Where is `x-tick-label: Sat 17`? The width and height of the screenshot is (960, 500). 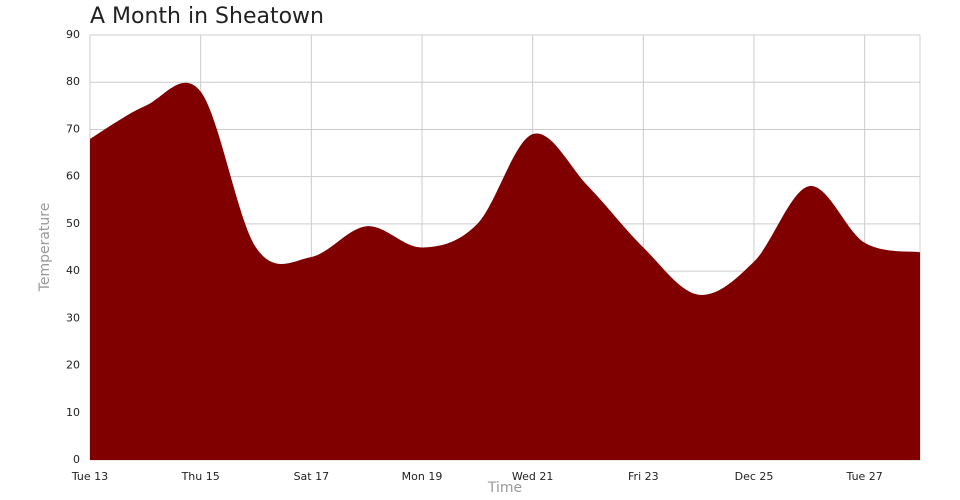
x-tick-label: Sat 17 is located at coordinates (312, 476).